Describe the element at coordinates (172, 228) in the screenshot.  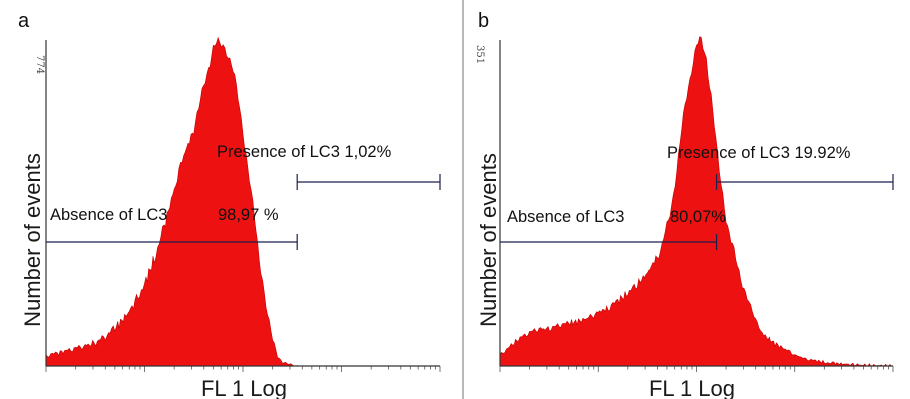
I see `gate-absence: Absence of LC3 98,97 %` at that location.